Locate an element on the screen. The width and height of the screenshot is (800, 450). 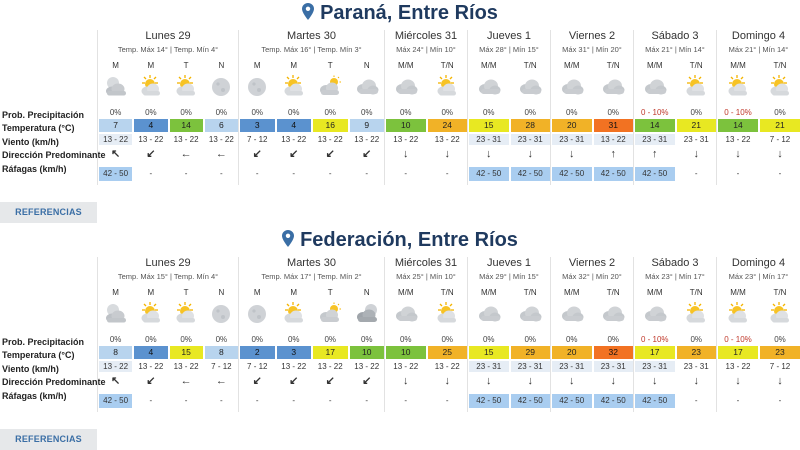
period-column: M 0% 2 7 - 12 ↙ - is located at coordinates (257, 334).